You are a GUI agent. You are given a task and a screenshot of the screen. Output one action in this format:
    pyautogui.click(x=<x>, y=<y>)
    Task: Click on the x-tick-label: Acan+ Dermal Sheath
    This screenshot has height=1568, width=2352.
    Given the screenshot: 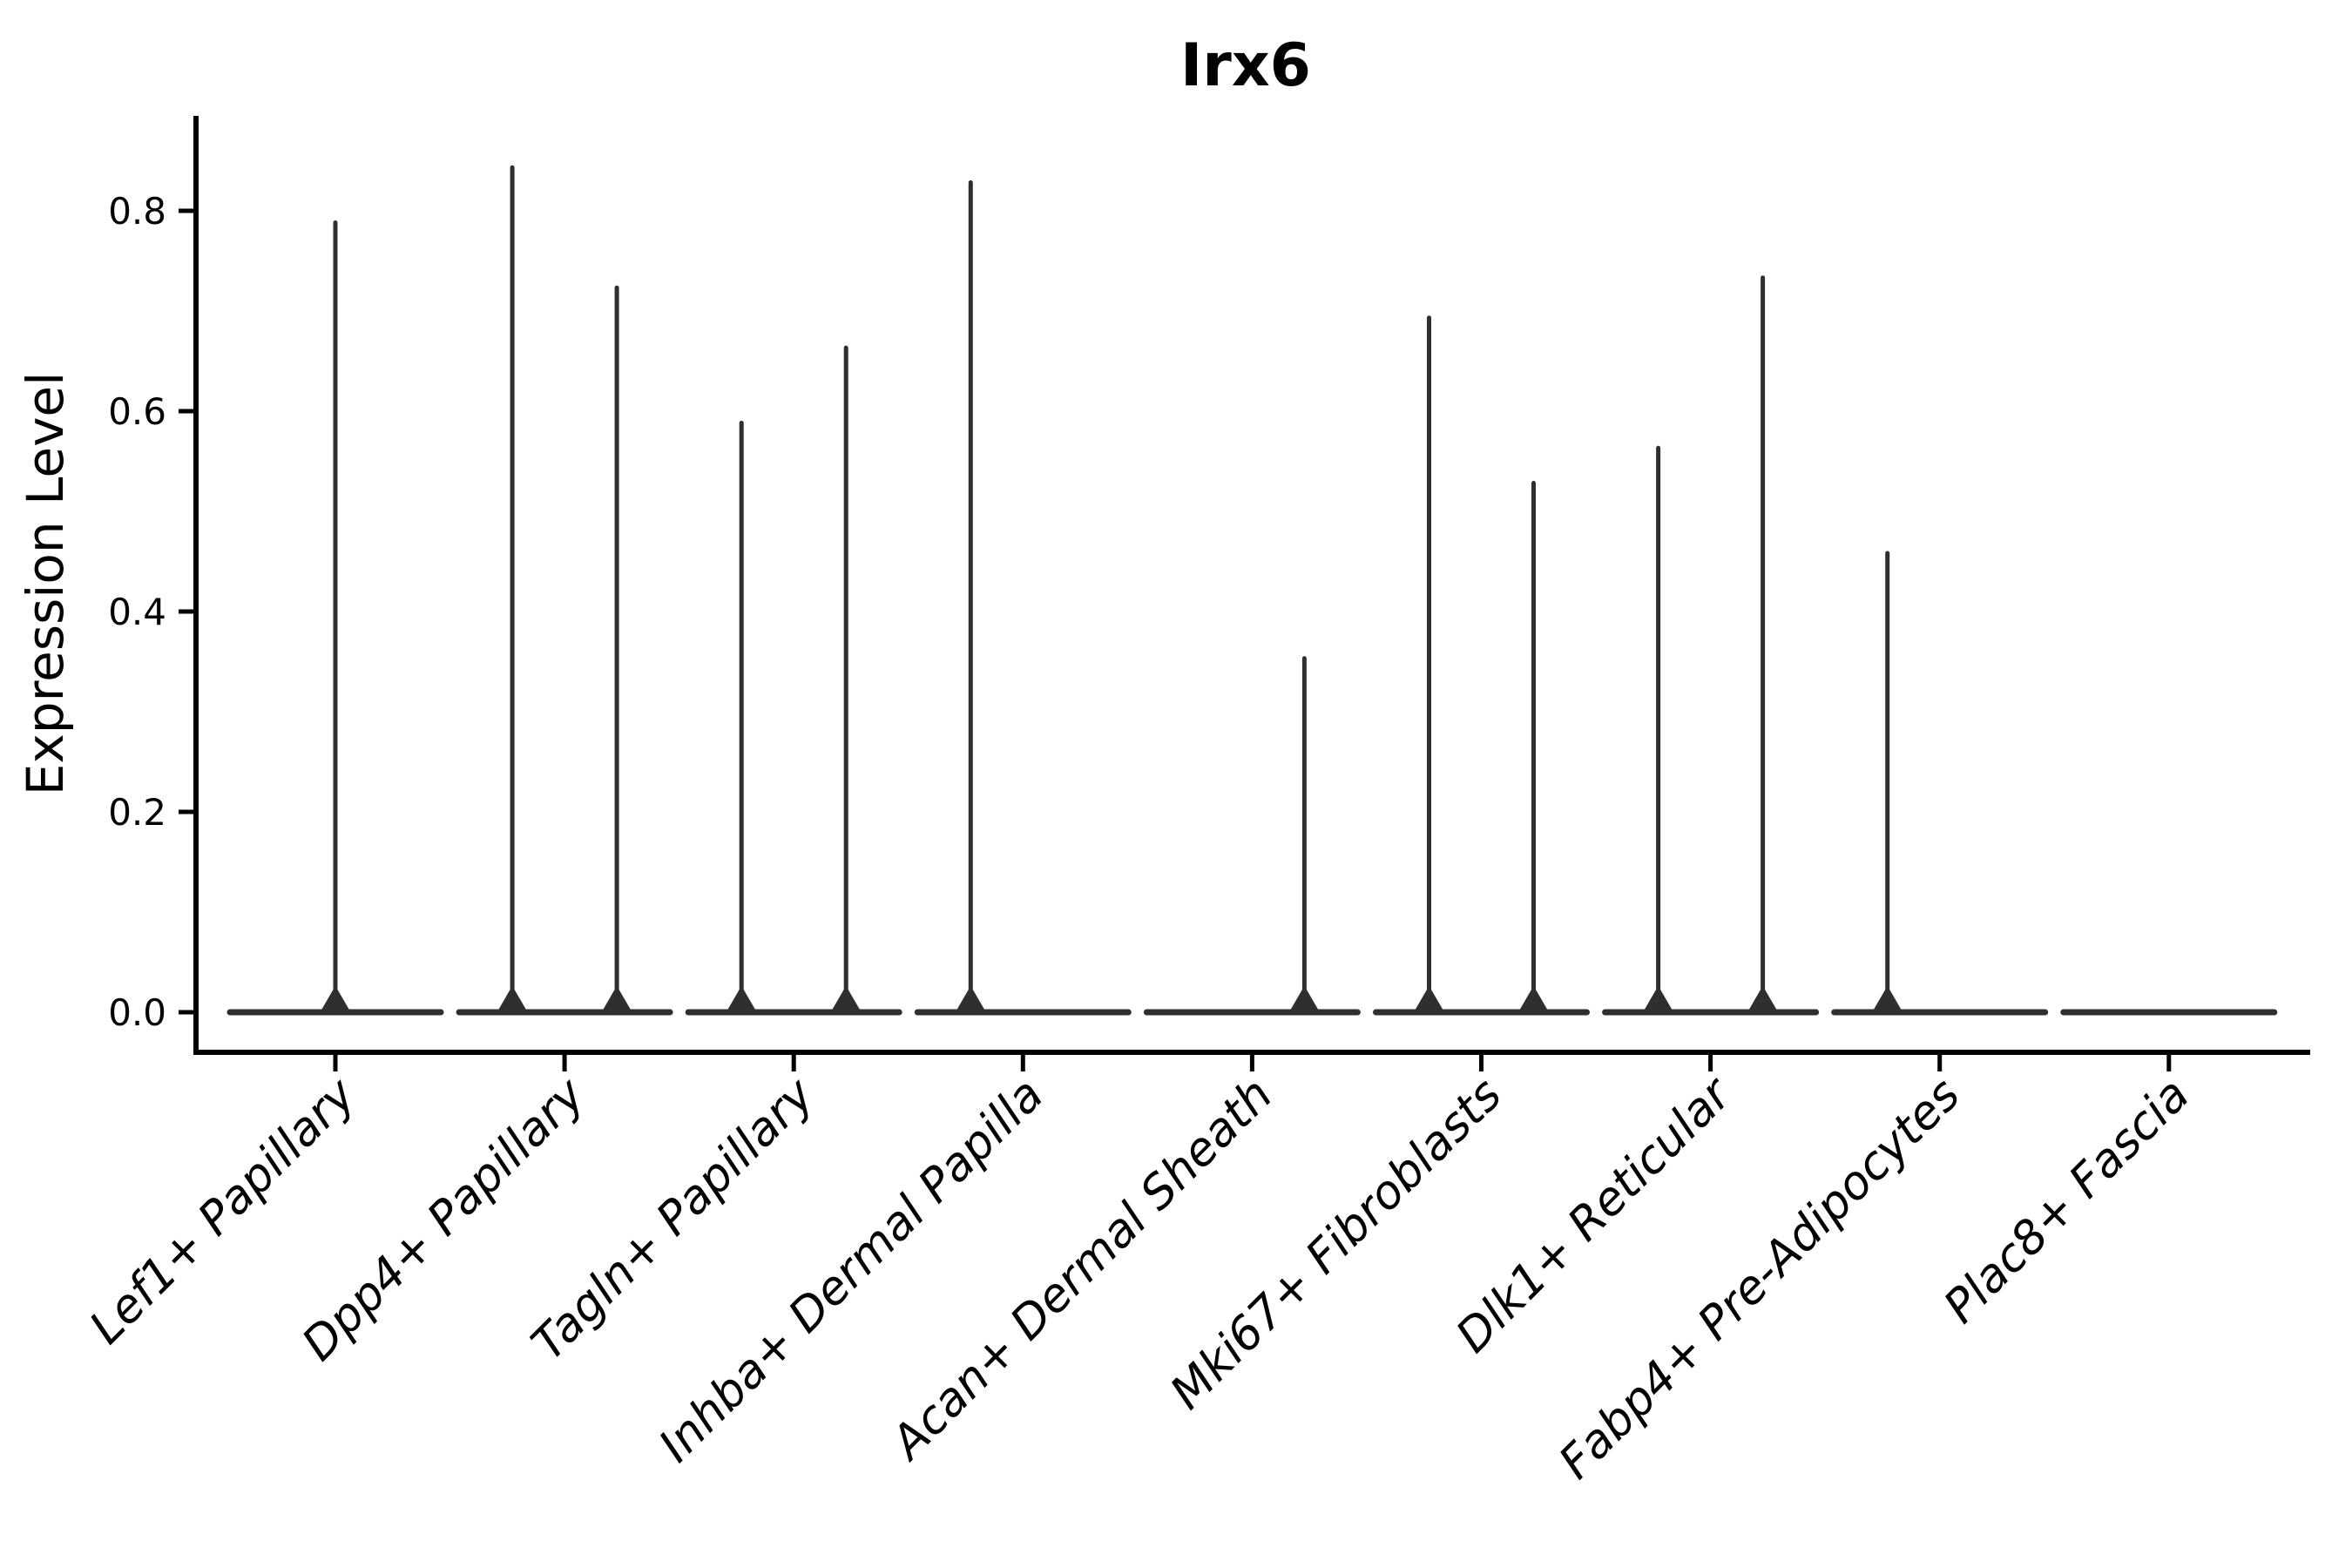 What is the action you would take?
    pyautogui.click(x=1081, y=1270)
    